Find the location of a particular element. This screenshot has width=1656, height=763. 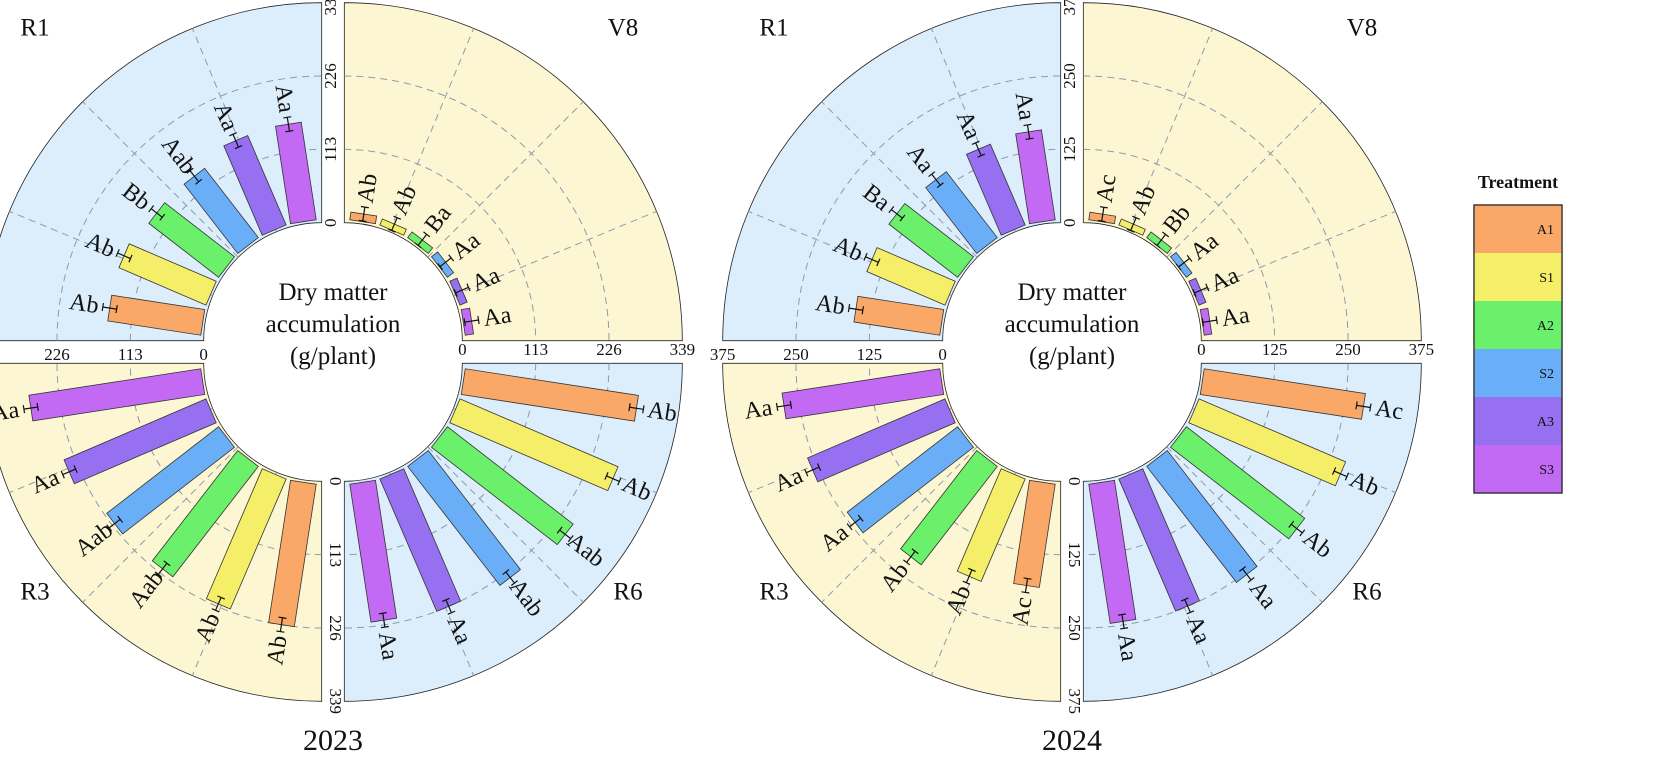

stage-label: R3 is located at coordinates (34, 592).